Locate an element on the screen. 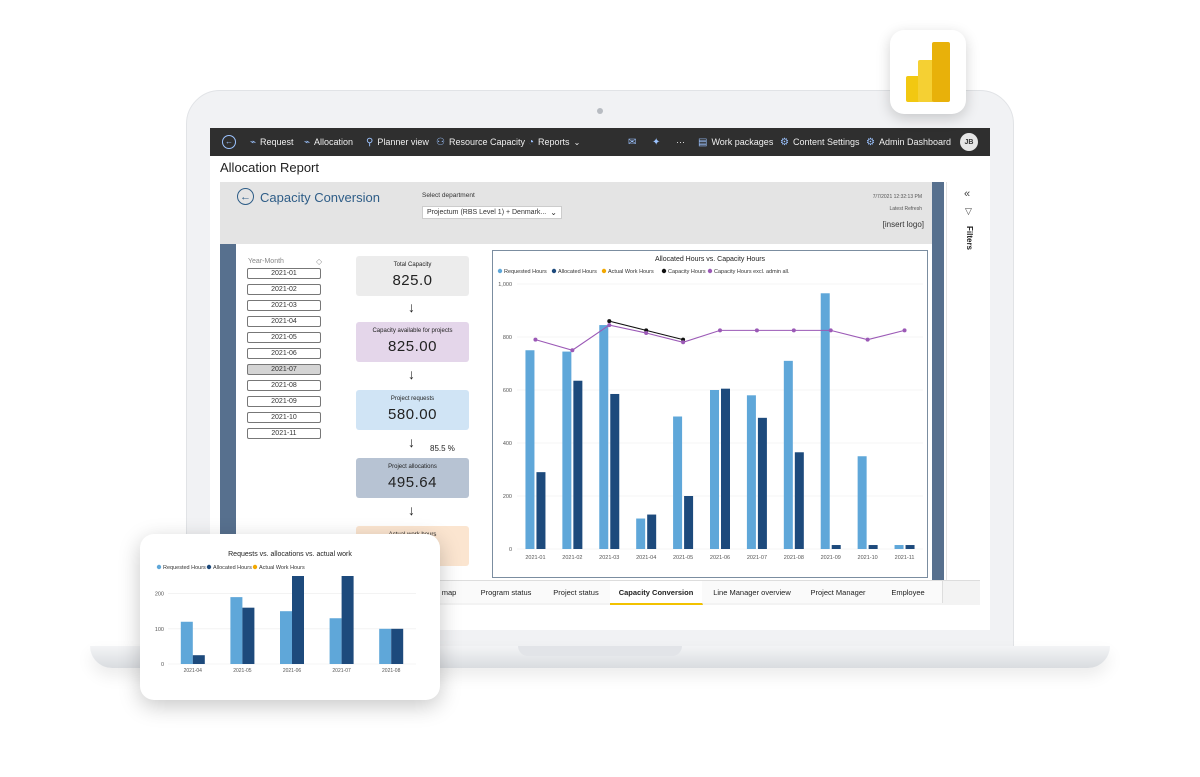 The image size is (1200, 777). mail-button: ✉ is located at coordinates (632, 142).